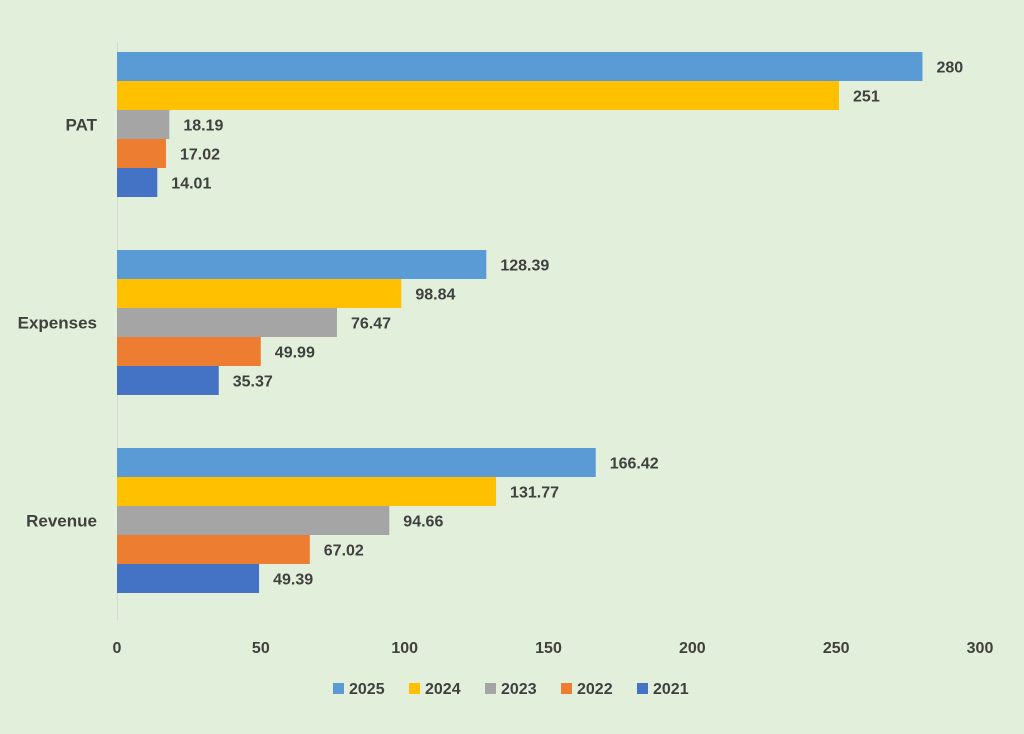 The height and width of the screenshot is (734, 1024). I want to click on bar-revenue-2023, so click(253, 520).